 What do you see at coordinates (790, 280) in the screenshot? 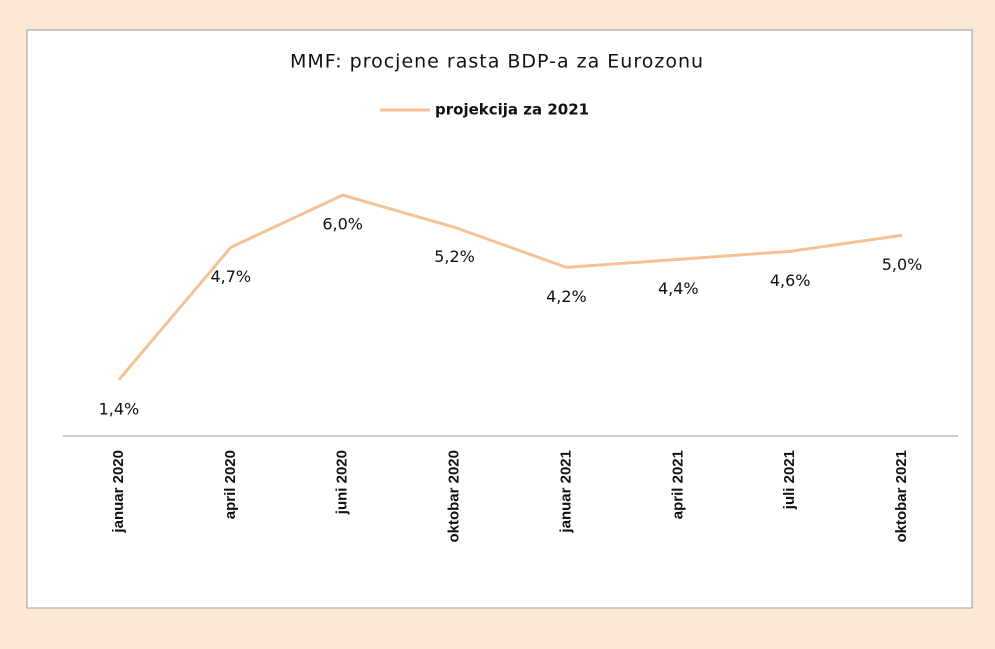
I see `data-label: 4,6%` at bounding box center [790, 280].